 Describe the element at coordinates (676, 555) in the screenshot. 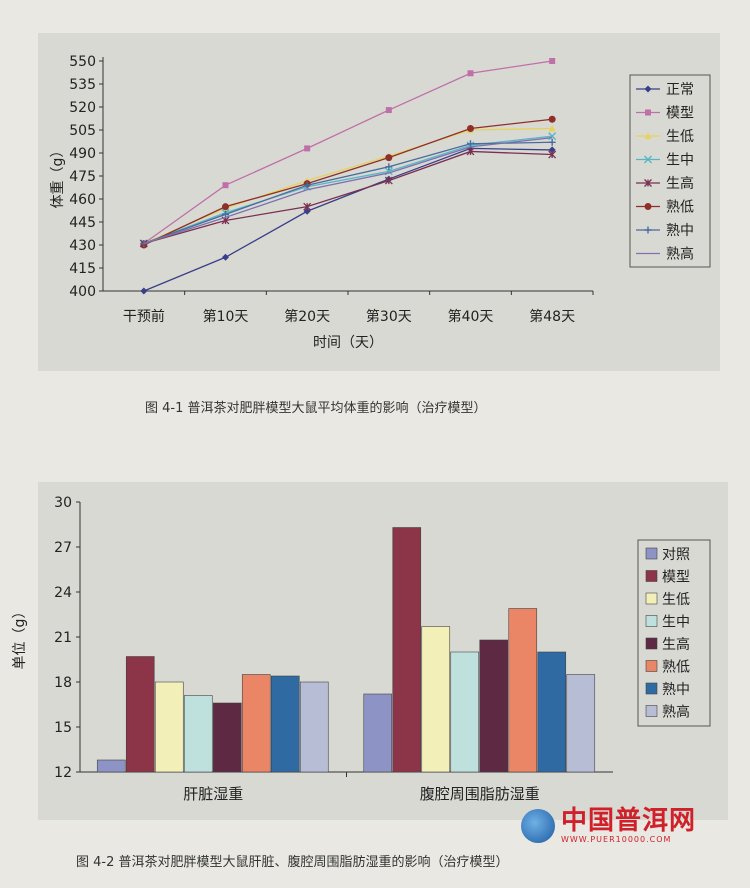

I see `legend-label: 对照` at that location.